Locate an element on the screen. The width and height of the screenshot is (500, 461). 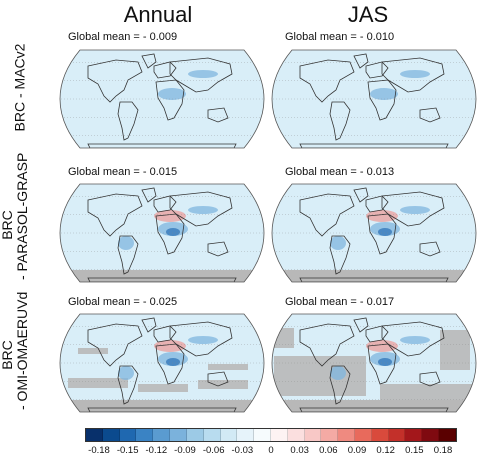
column-title-jas: JAS is located at coordinates (368, 14).